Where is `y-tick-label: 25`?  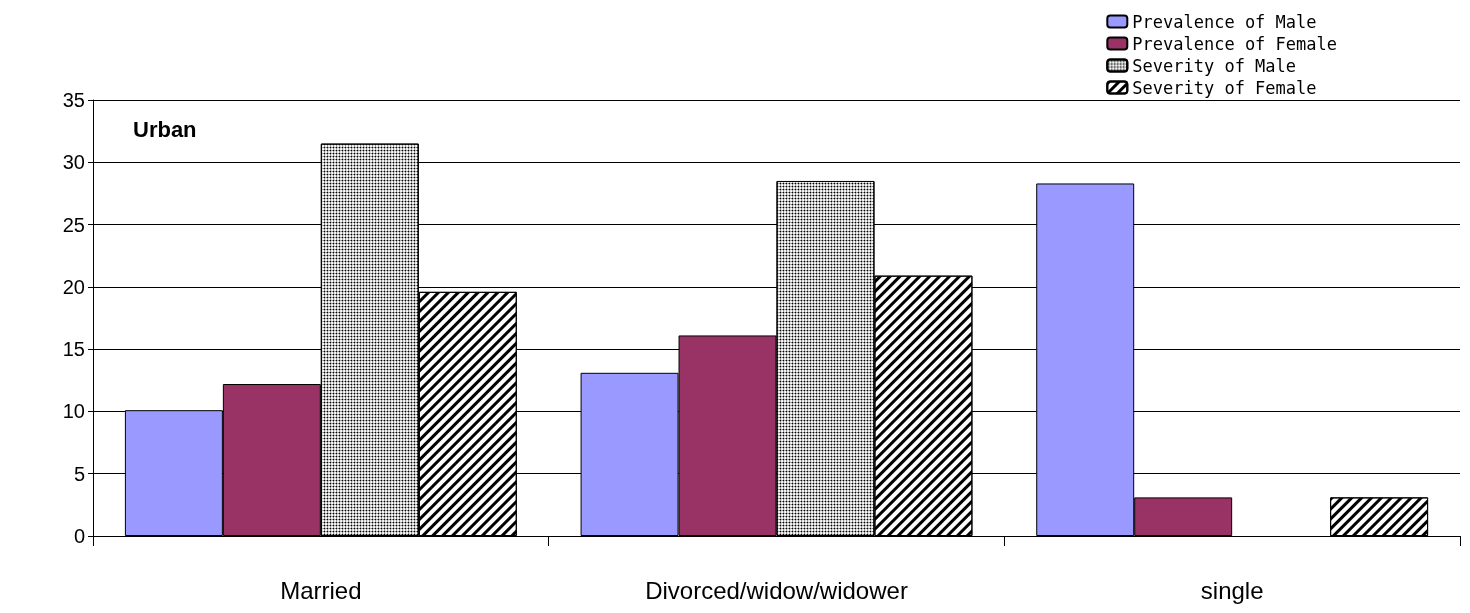
y-tick-label: 25 is located at coordinates (73, 224).